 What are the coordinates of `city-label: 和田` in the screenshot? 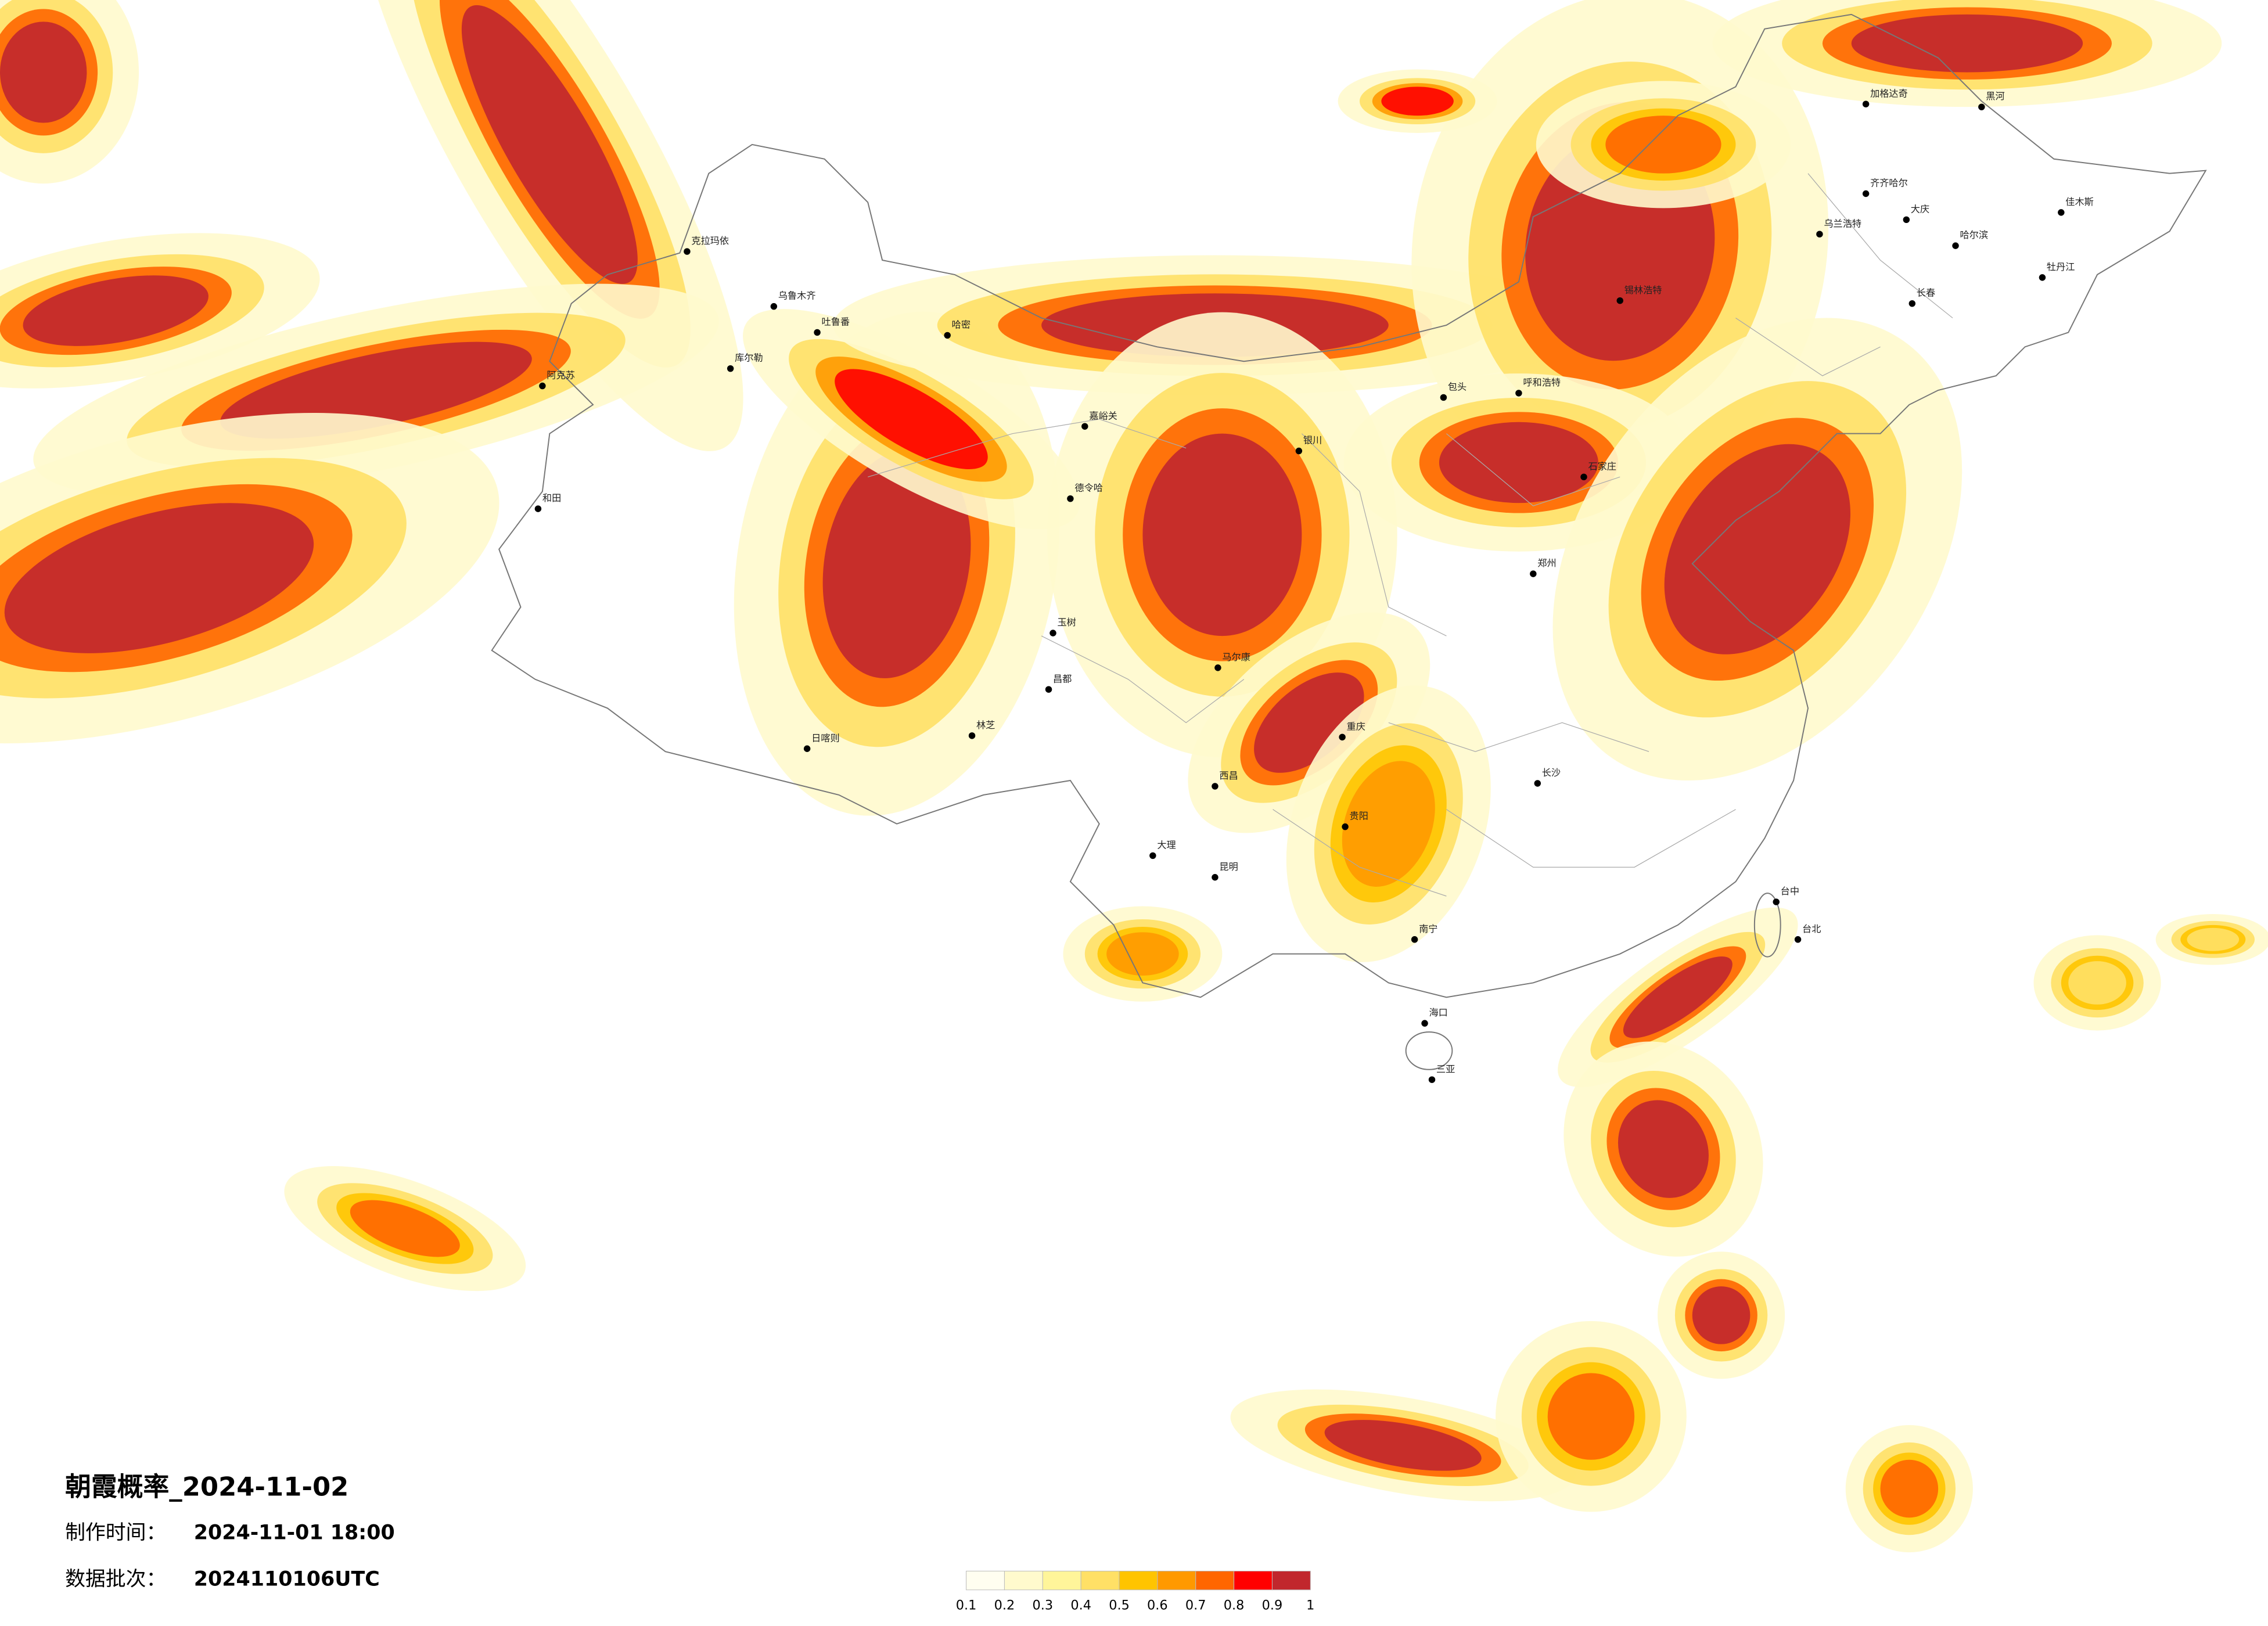 It's located at (551, 498).